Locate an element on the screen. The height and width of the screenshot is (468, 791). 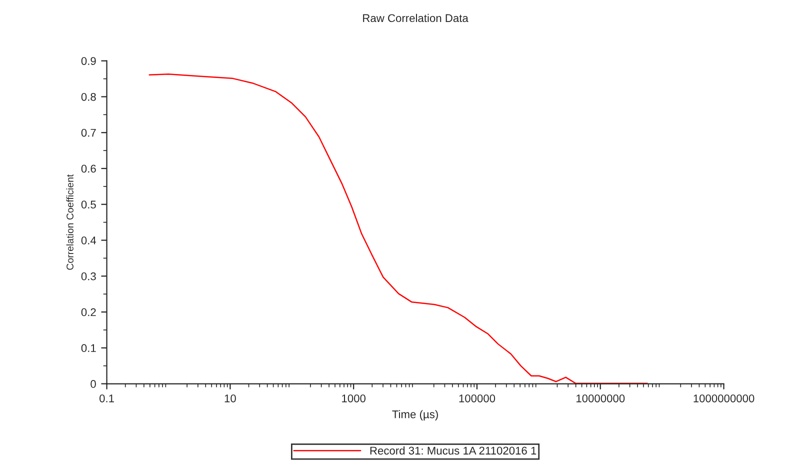
x-tick-label: 0.1 is located at coordinates (106, 398).